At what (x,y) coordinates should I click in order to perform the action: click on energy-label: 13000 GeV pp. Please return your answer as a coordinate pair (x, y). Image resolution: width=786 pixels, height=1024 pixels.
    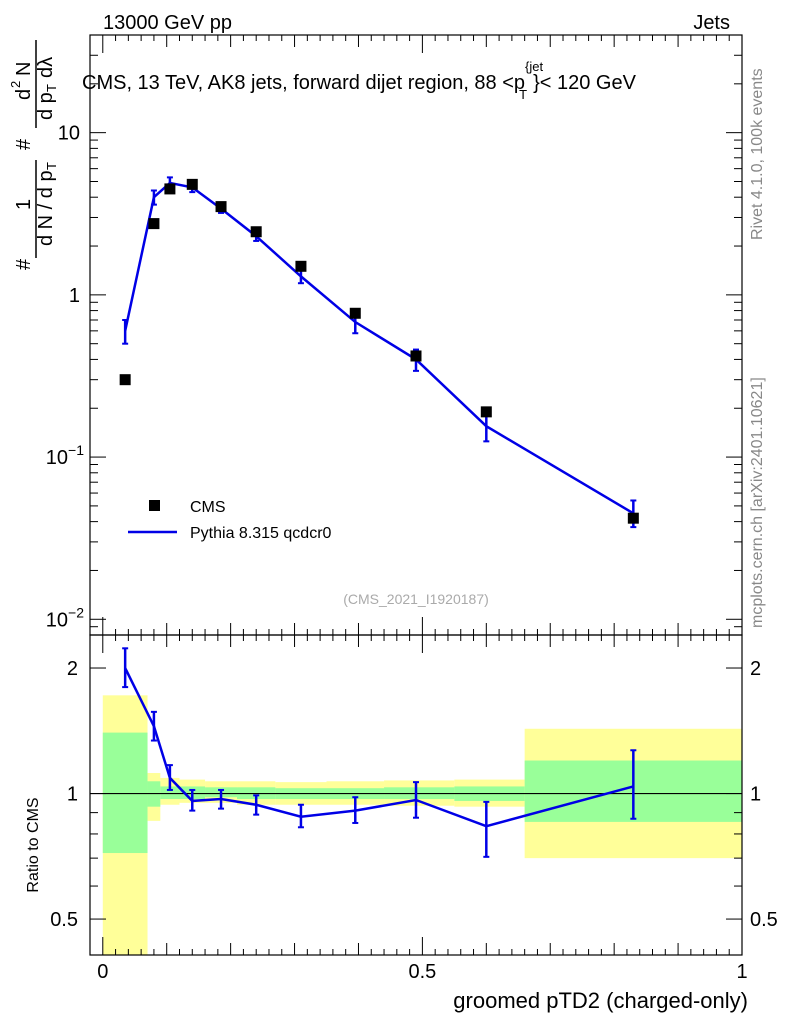
    Looking at the image, I should click on (167, 23).